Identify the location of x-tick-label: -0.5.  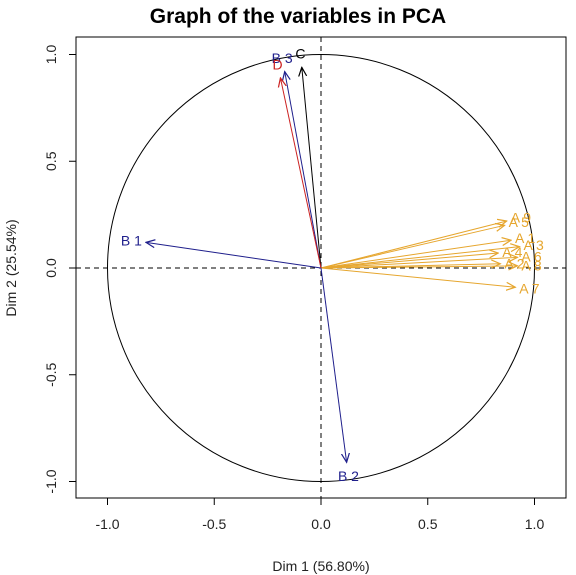
(214, 524).